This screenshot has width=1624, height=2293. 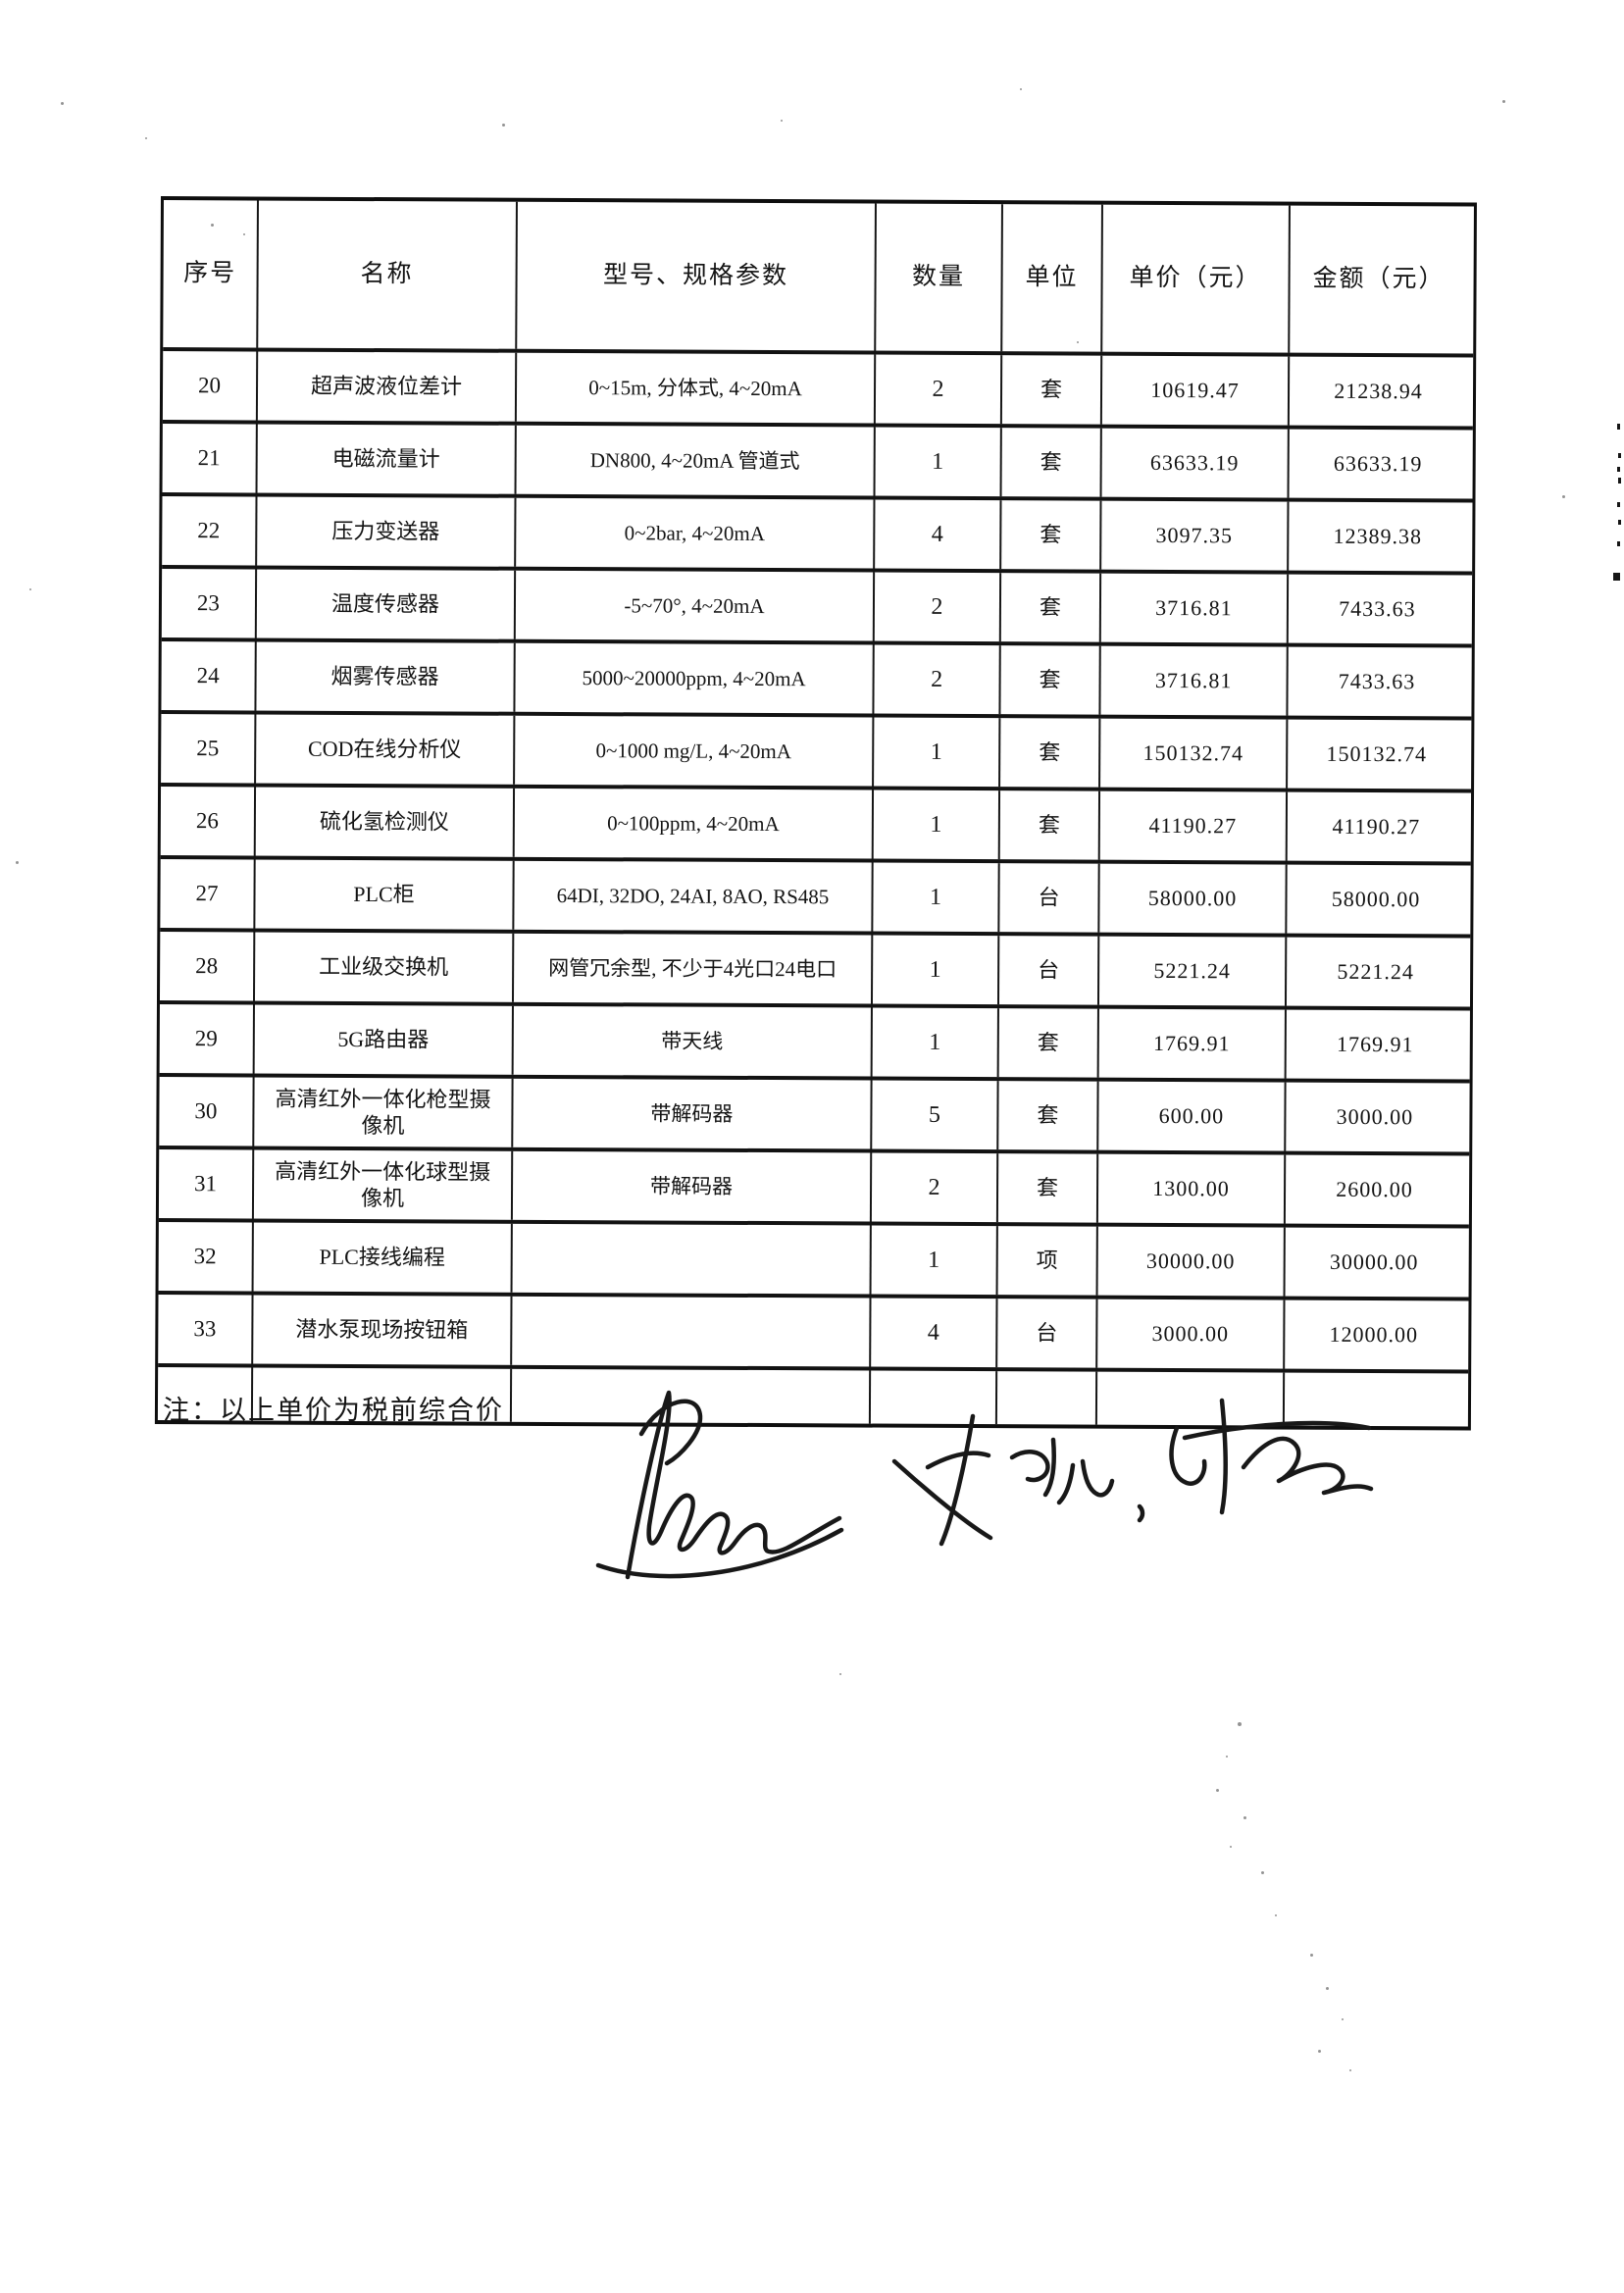 I want to click on cell-spec: 5000~20000ppm, 4~20mA, so click(x=695, y=678).